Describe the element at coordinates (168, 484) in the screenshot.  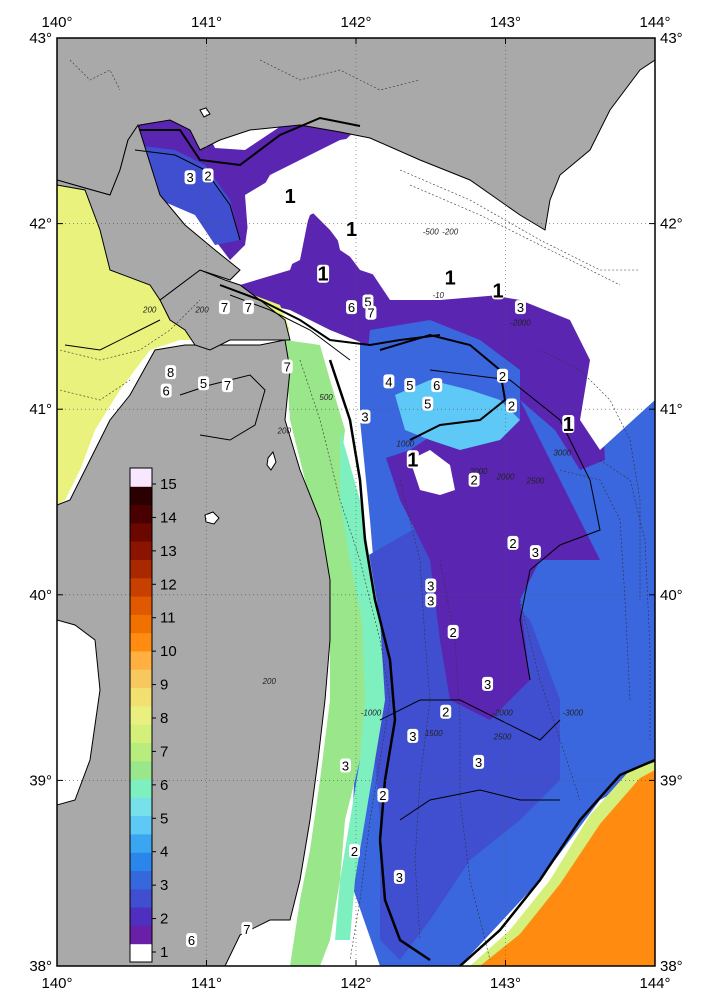
I see `colorbar-label: 15` at that location.